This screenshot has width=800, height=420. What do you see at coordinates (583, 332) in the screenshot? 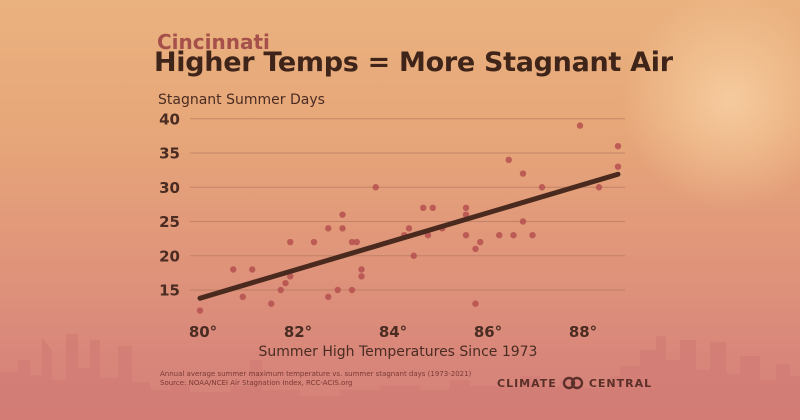
I see `x-tick-label: 88°` at bounding box center [583, 332].